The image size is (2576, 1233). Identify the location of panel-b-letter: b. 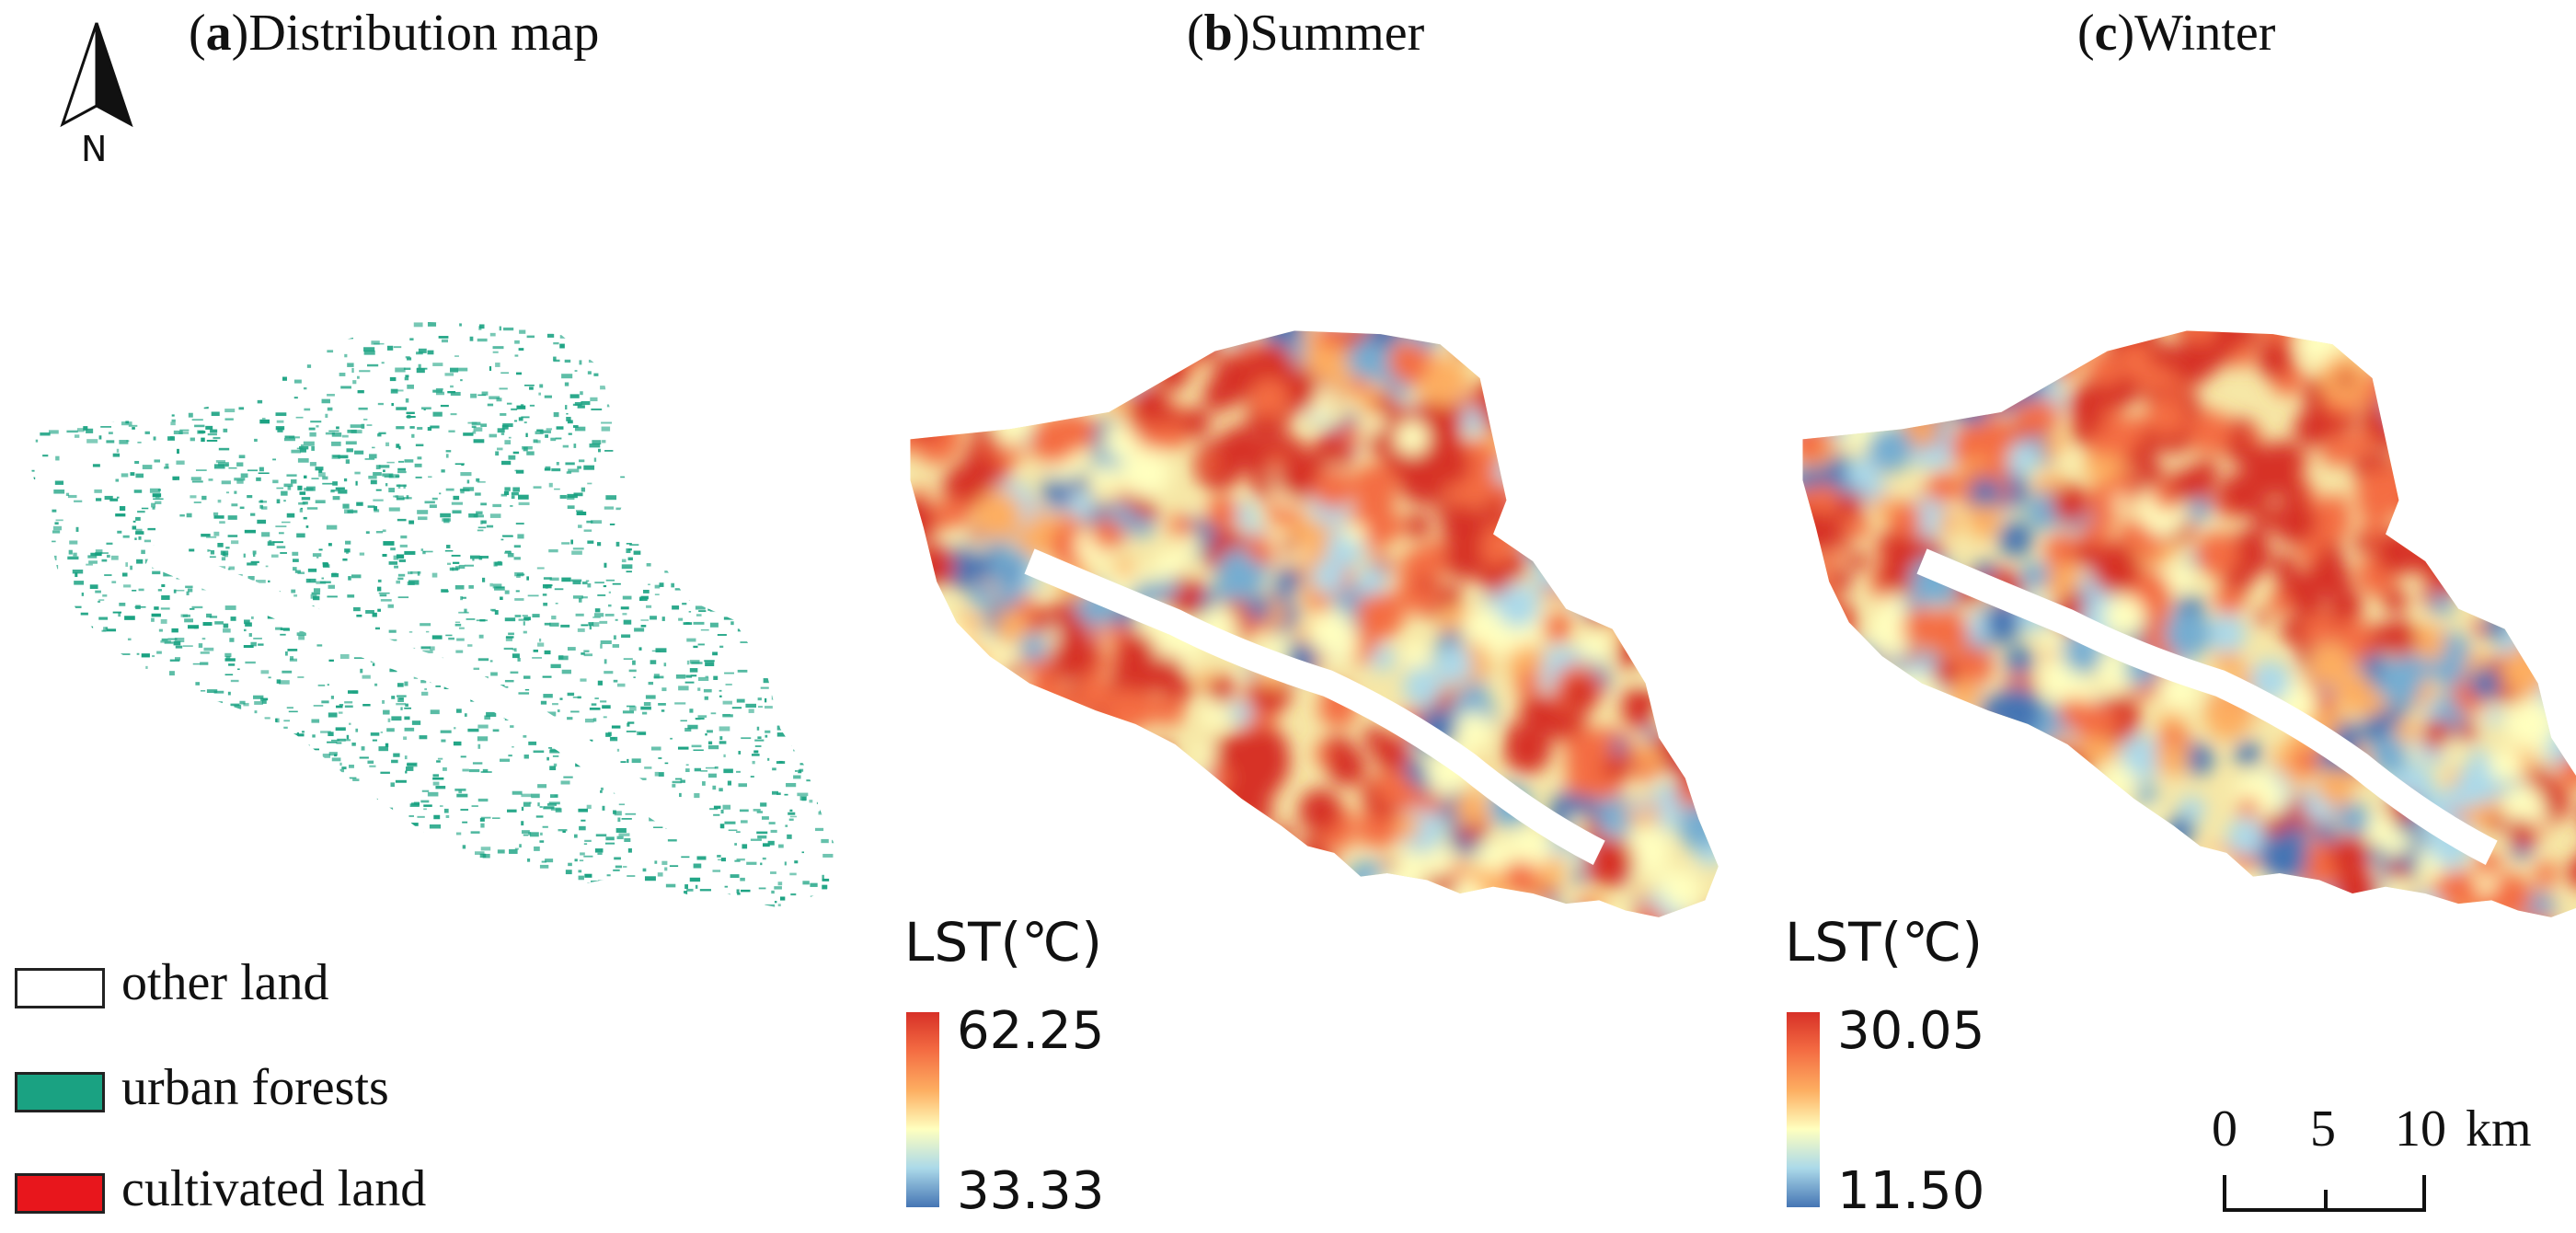
(1218, 33).